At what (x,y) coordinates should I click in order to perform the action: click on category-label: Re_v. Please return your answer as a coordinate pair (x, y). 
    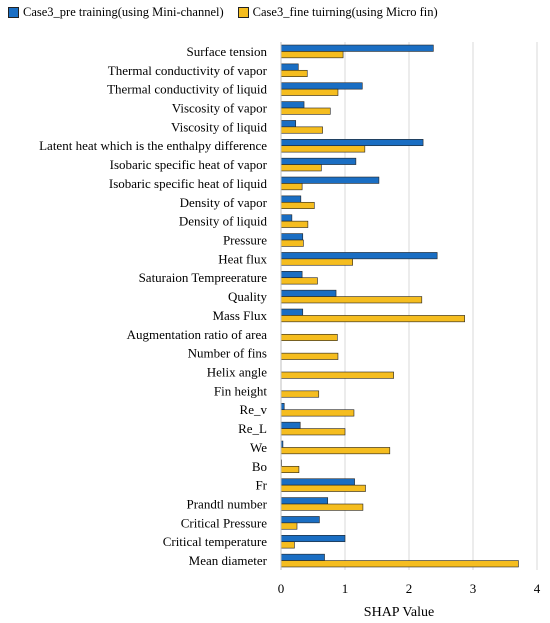
    Looking at the image, I should click on (254, 409).